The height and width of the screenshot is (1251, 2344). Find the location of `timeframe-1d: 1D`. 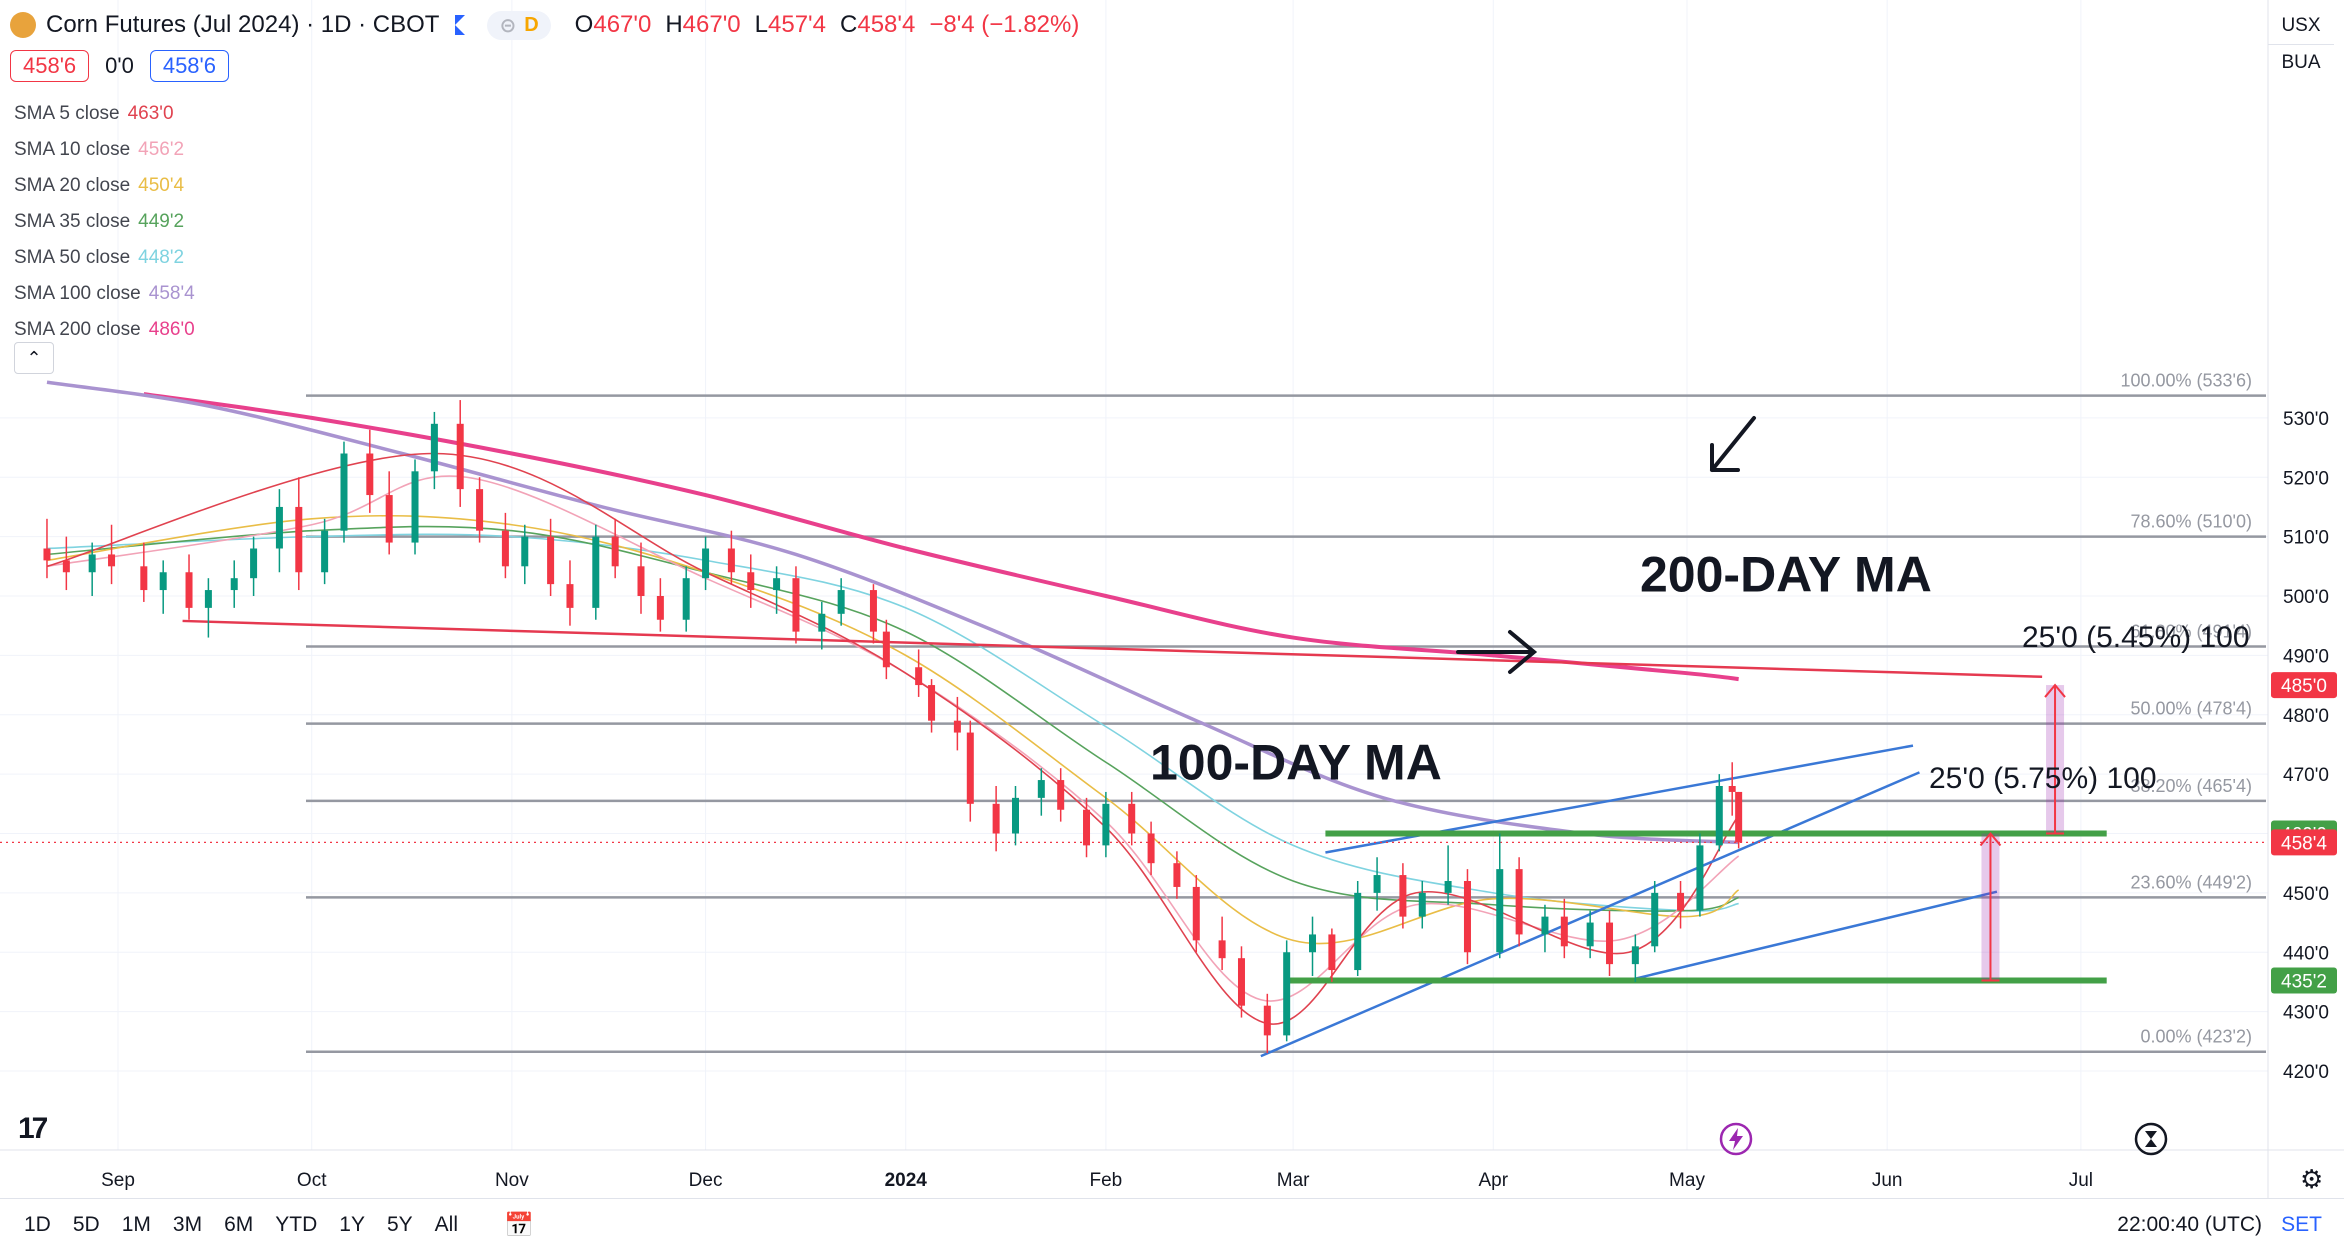

timeframe-1d: 1D is located at coordinates (37, 1224).